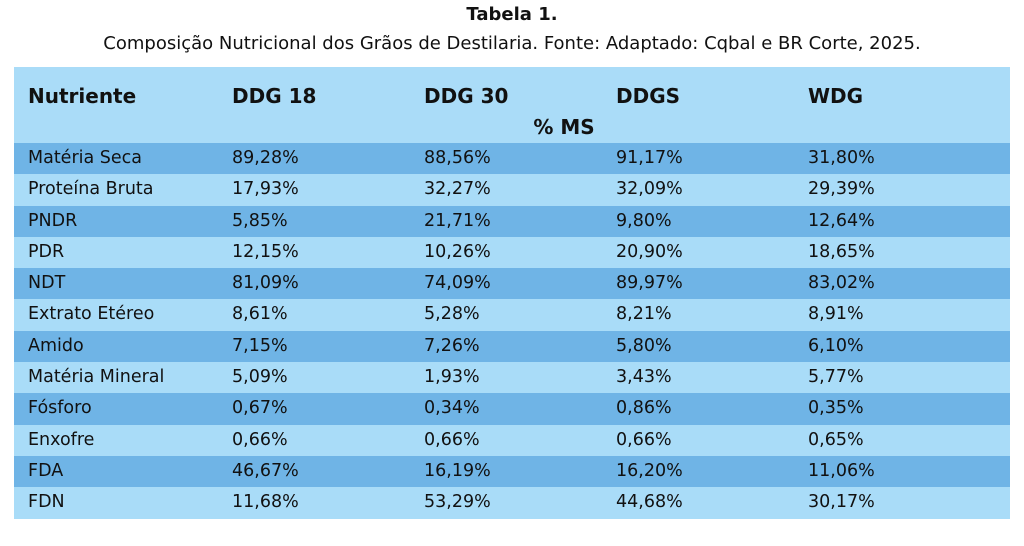  Describe the element at coordinates (56, 345) in the screenshot. I see `nutrient-name-cell: Amido` at that location.